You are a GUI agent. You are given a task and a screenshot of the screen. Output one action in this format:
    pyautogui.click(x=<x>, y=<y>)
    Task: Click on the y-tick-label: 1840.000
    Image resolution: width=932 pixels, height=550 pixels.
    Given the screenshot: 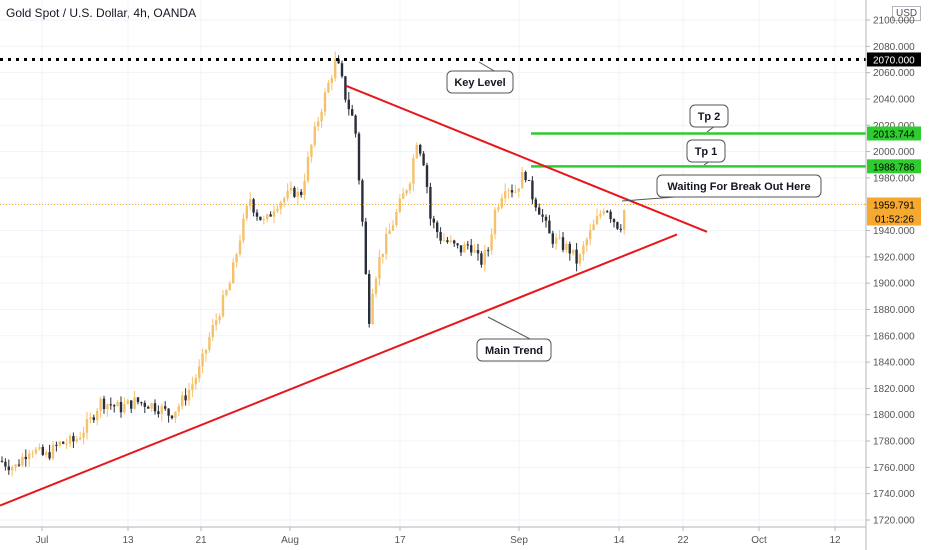 What is the action you would take?
    pyautogui.click(x=894, y=363)
    